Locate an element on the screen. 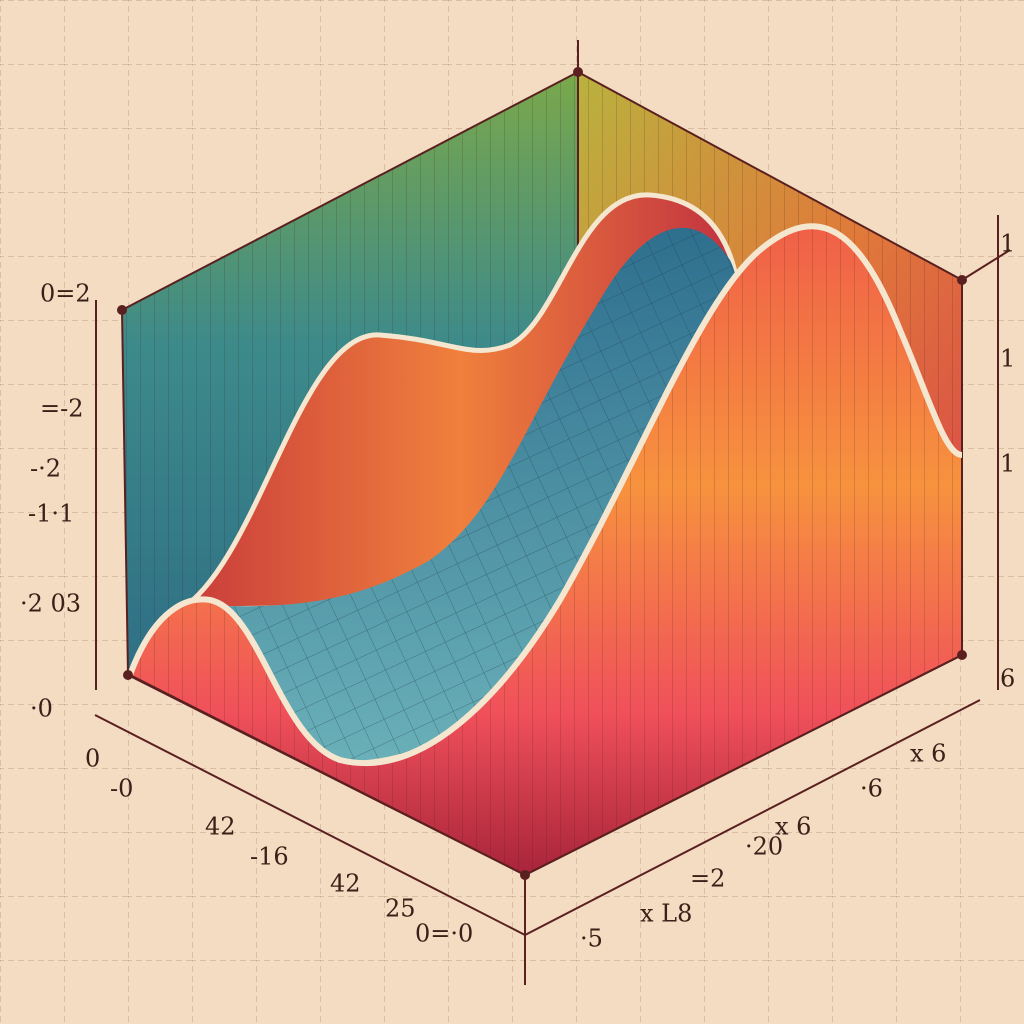 The height and width of the screenshot is (1024, 1024). axis-label: ·6 is located at coordinates (871, 789).